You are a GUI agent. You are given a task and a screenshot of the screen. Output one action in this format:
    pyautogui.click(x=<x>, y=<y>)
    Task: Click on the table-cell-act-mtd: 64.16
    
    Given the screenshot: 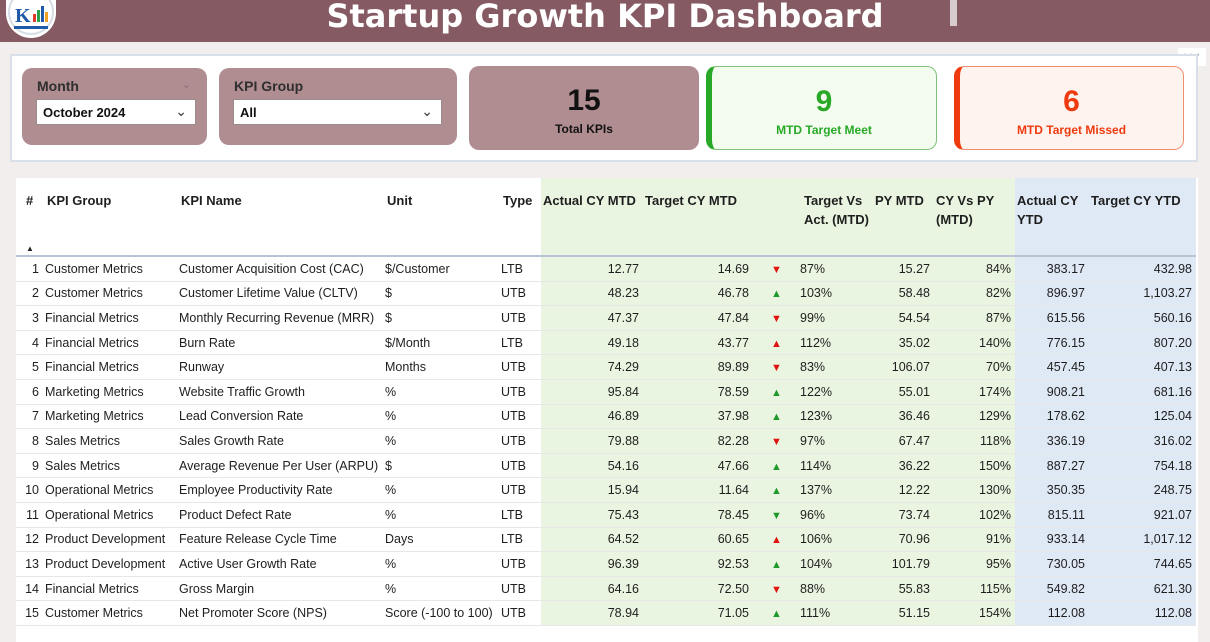 What is the action you would take?
    pyautogui.click(x=592, y=589)
    